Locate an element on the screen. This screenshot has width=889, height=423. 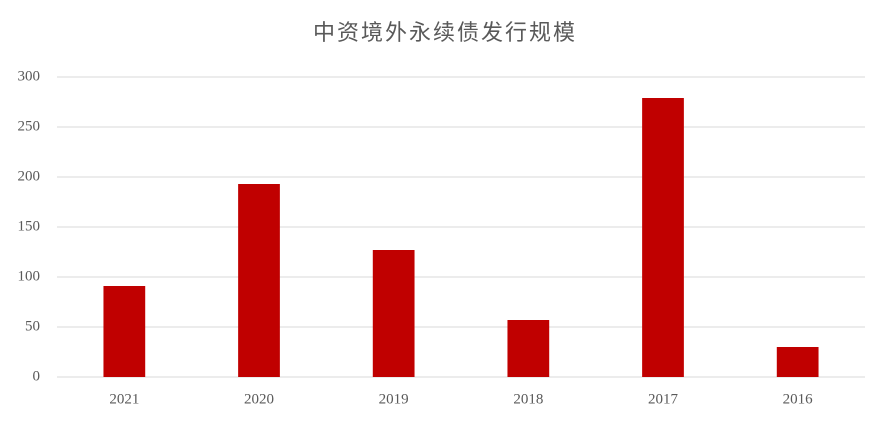
y-tick-label: 150 is located at coordinates (29, 226).